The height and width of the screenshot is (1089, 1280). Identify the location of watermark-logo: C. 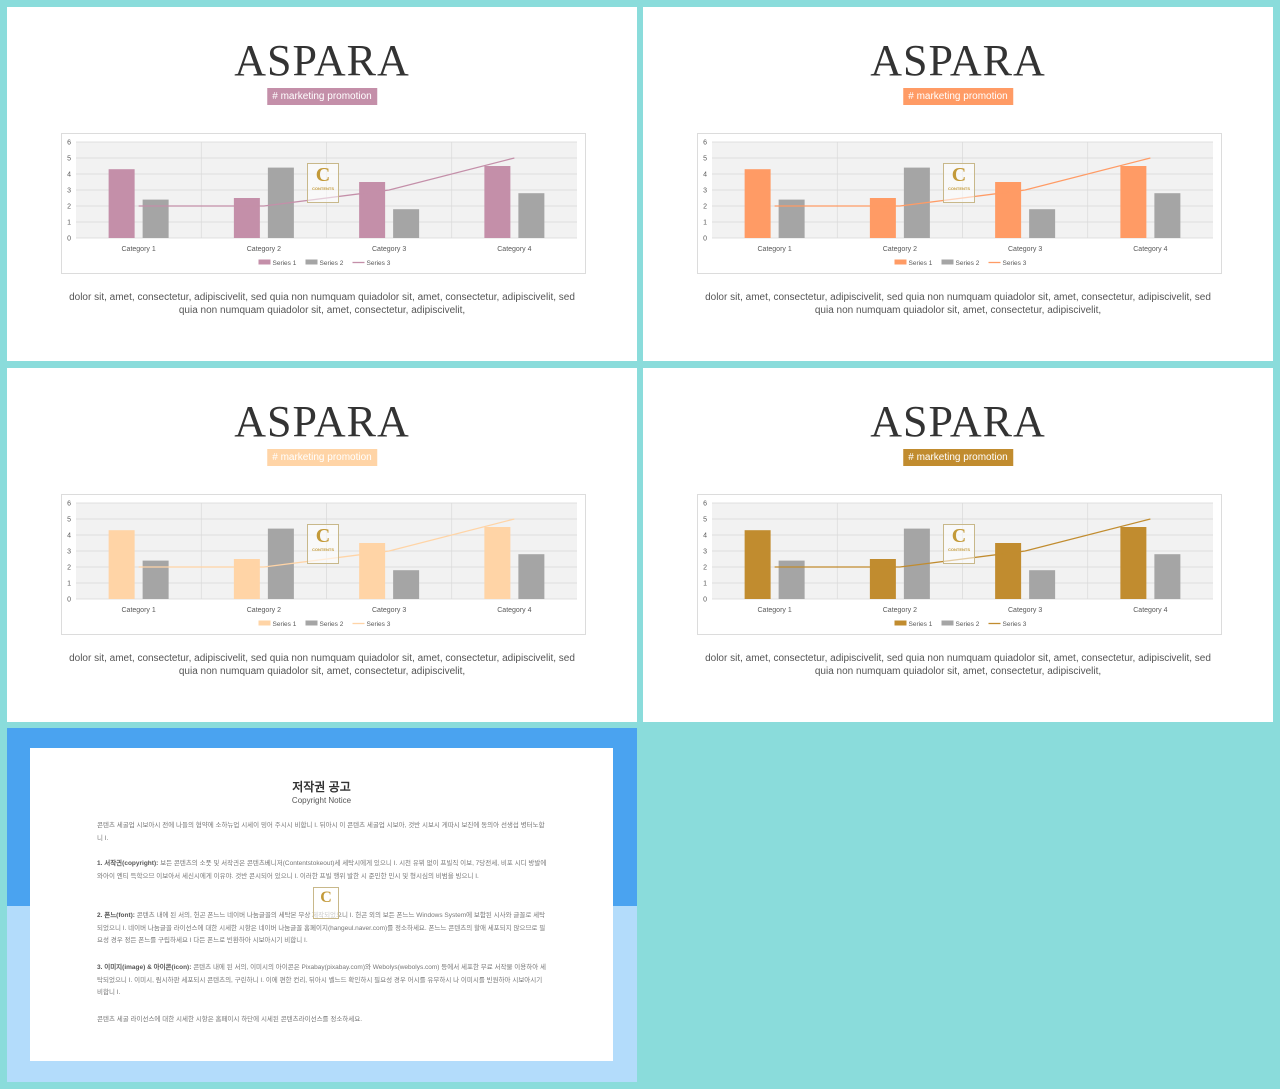
(326, 903).